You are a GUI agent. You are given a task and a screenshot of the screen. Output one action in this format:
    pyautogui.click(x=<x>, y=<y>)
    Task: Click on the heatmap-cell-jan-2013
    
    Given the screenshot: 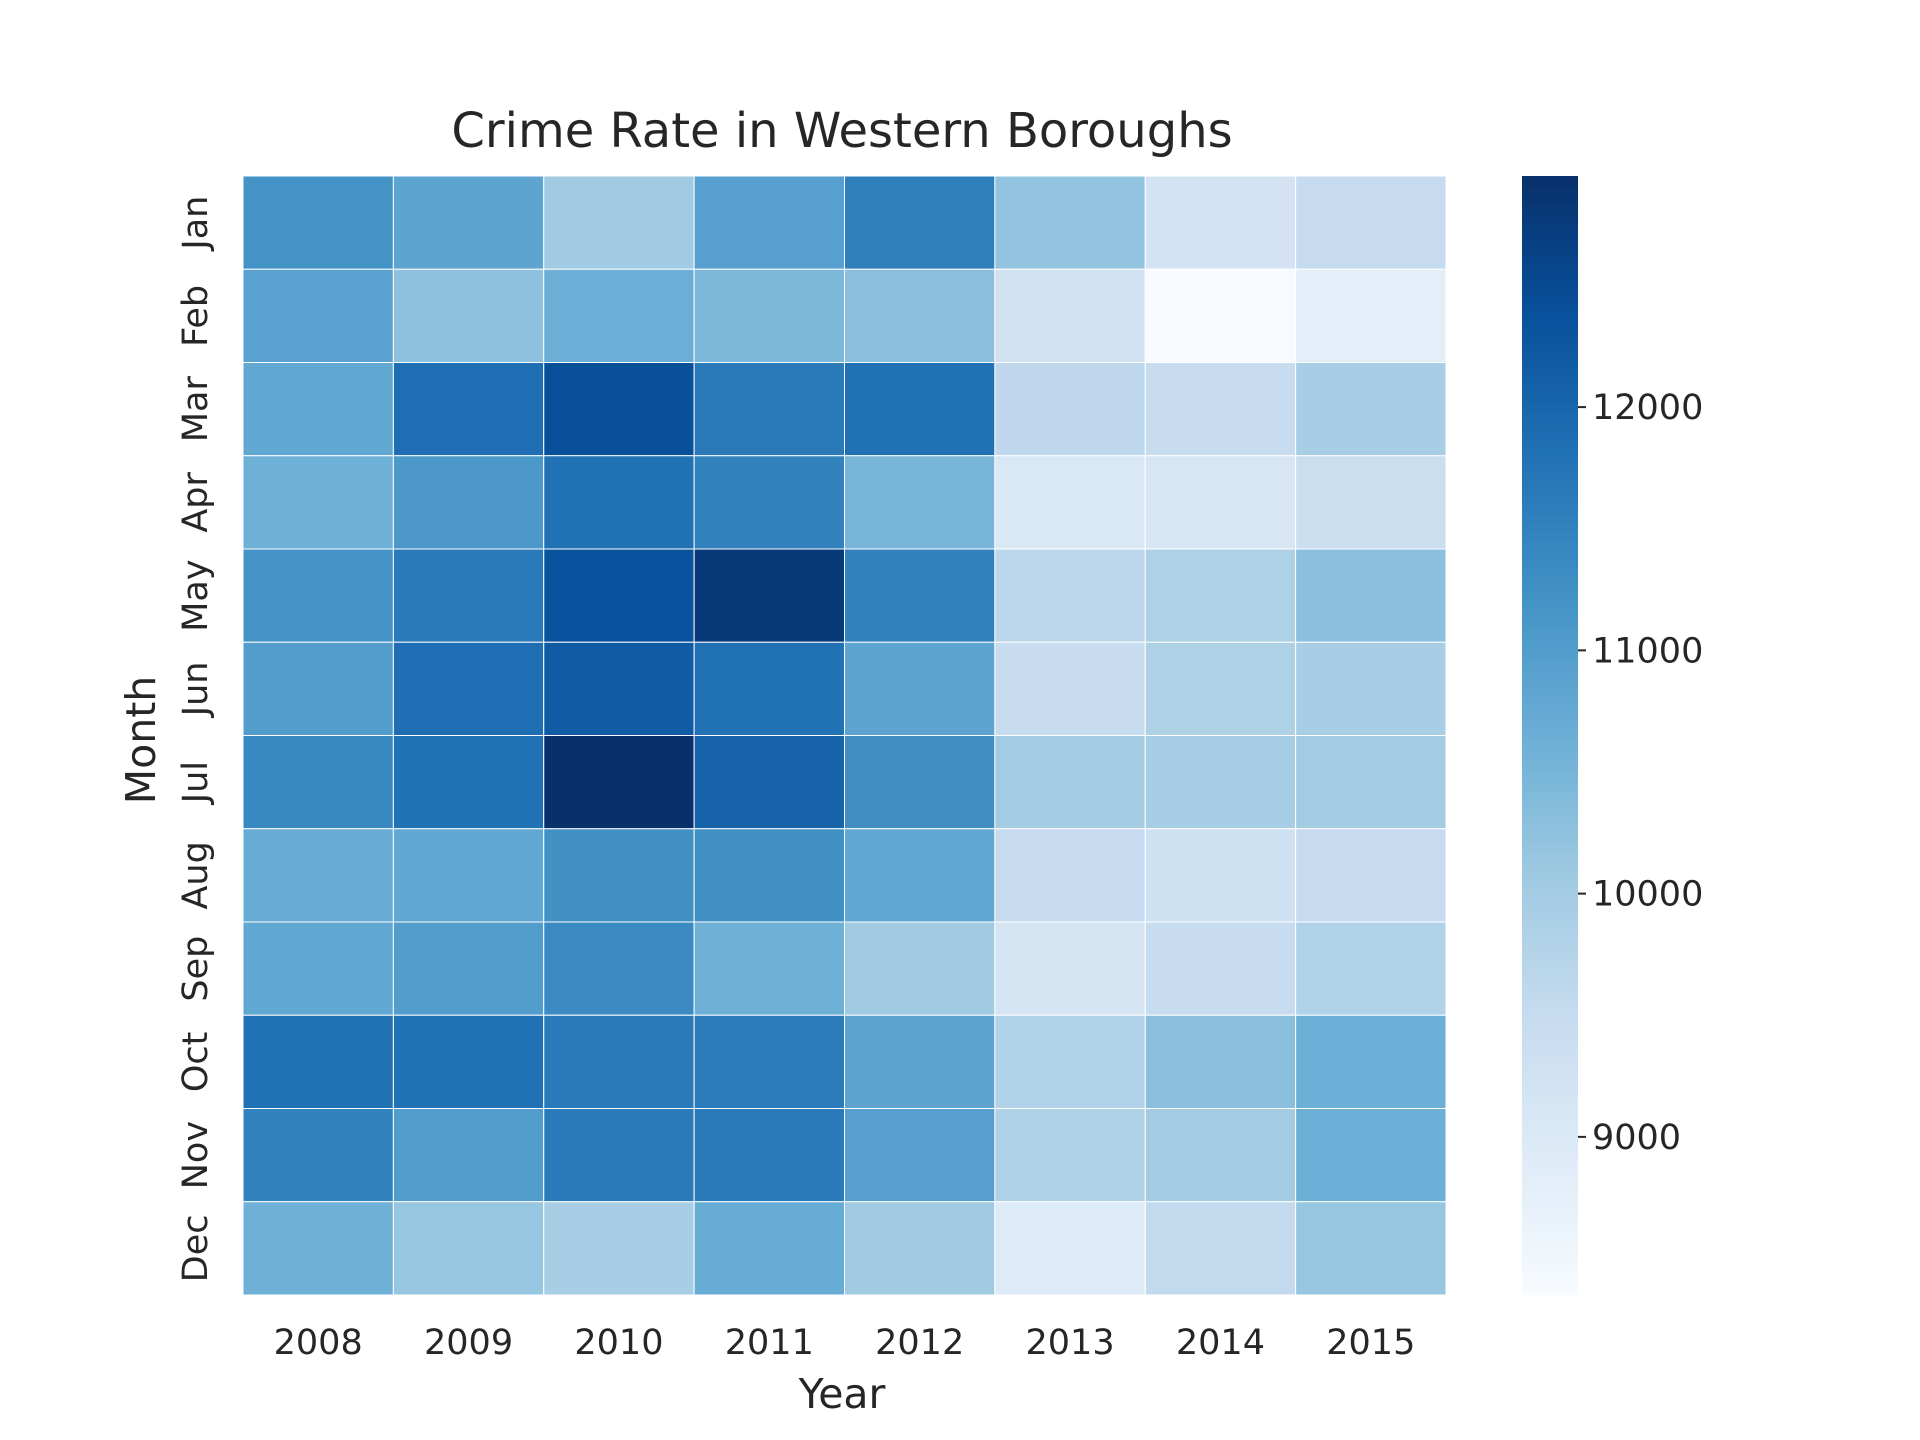 What is the action you would take?
    pyautogui.click(x=1070, y=222)
    